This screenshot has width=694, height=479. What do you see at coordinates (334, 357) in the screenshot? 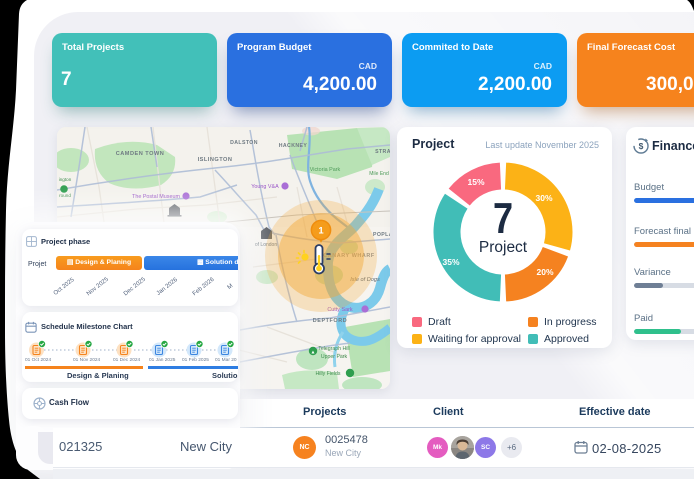
I see `svg-text: Upper Park` at bounding box center [334, 357].